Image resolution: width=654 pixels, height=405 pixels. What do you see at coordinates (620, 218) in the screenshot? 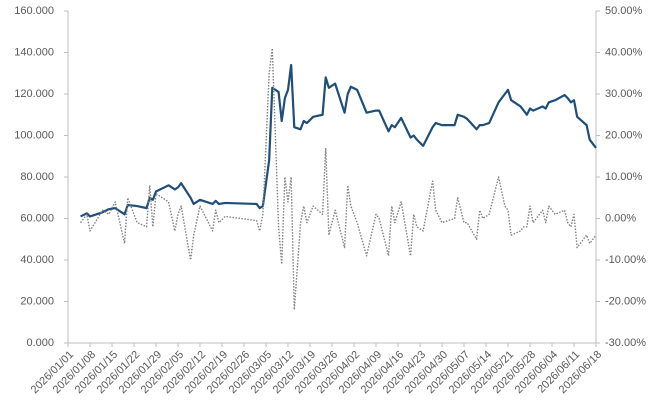
I see `y2-tick-label: 0.00%` at bounding box center [620, 218].